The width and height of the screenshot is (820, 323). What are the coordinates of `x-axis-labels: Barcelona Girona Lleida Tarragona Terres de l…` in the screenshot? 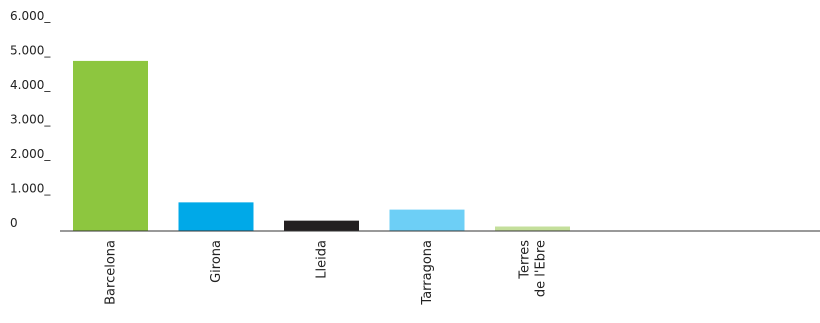 It's located at (326, 273).